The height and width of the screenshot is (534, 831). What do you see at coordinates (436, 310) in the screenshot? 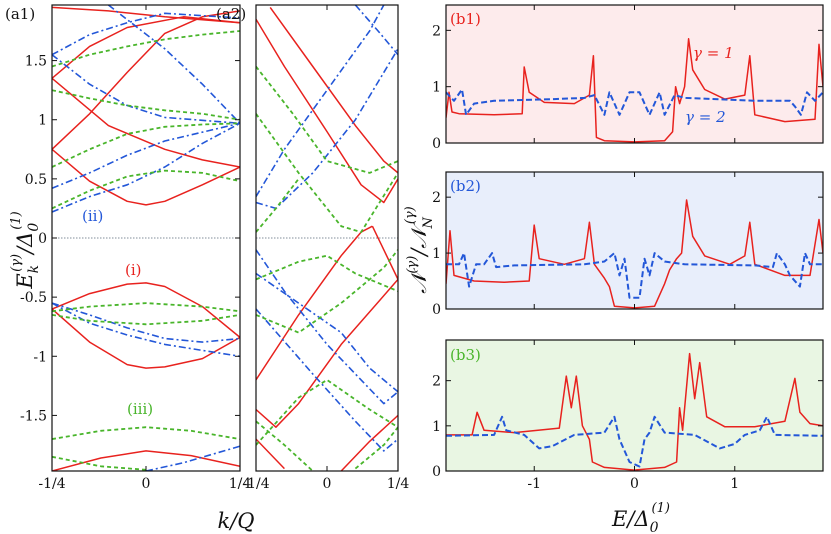
I see `y-tick-label-b2-0: 0` at bounding box center [436, 310].